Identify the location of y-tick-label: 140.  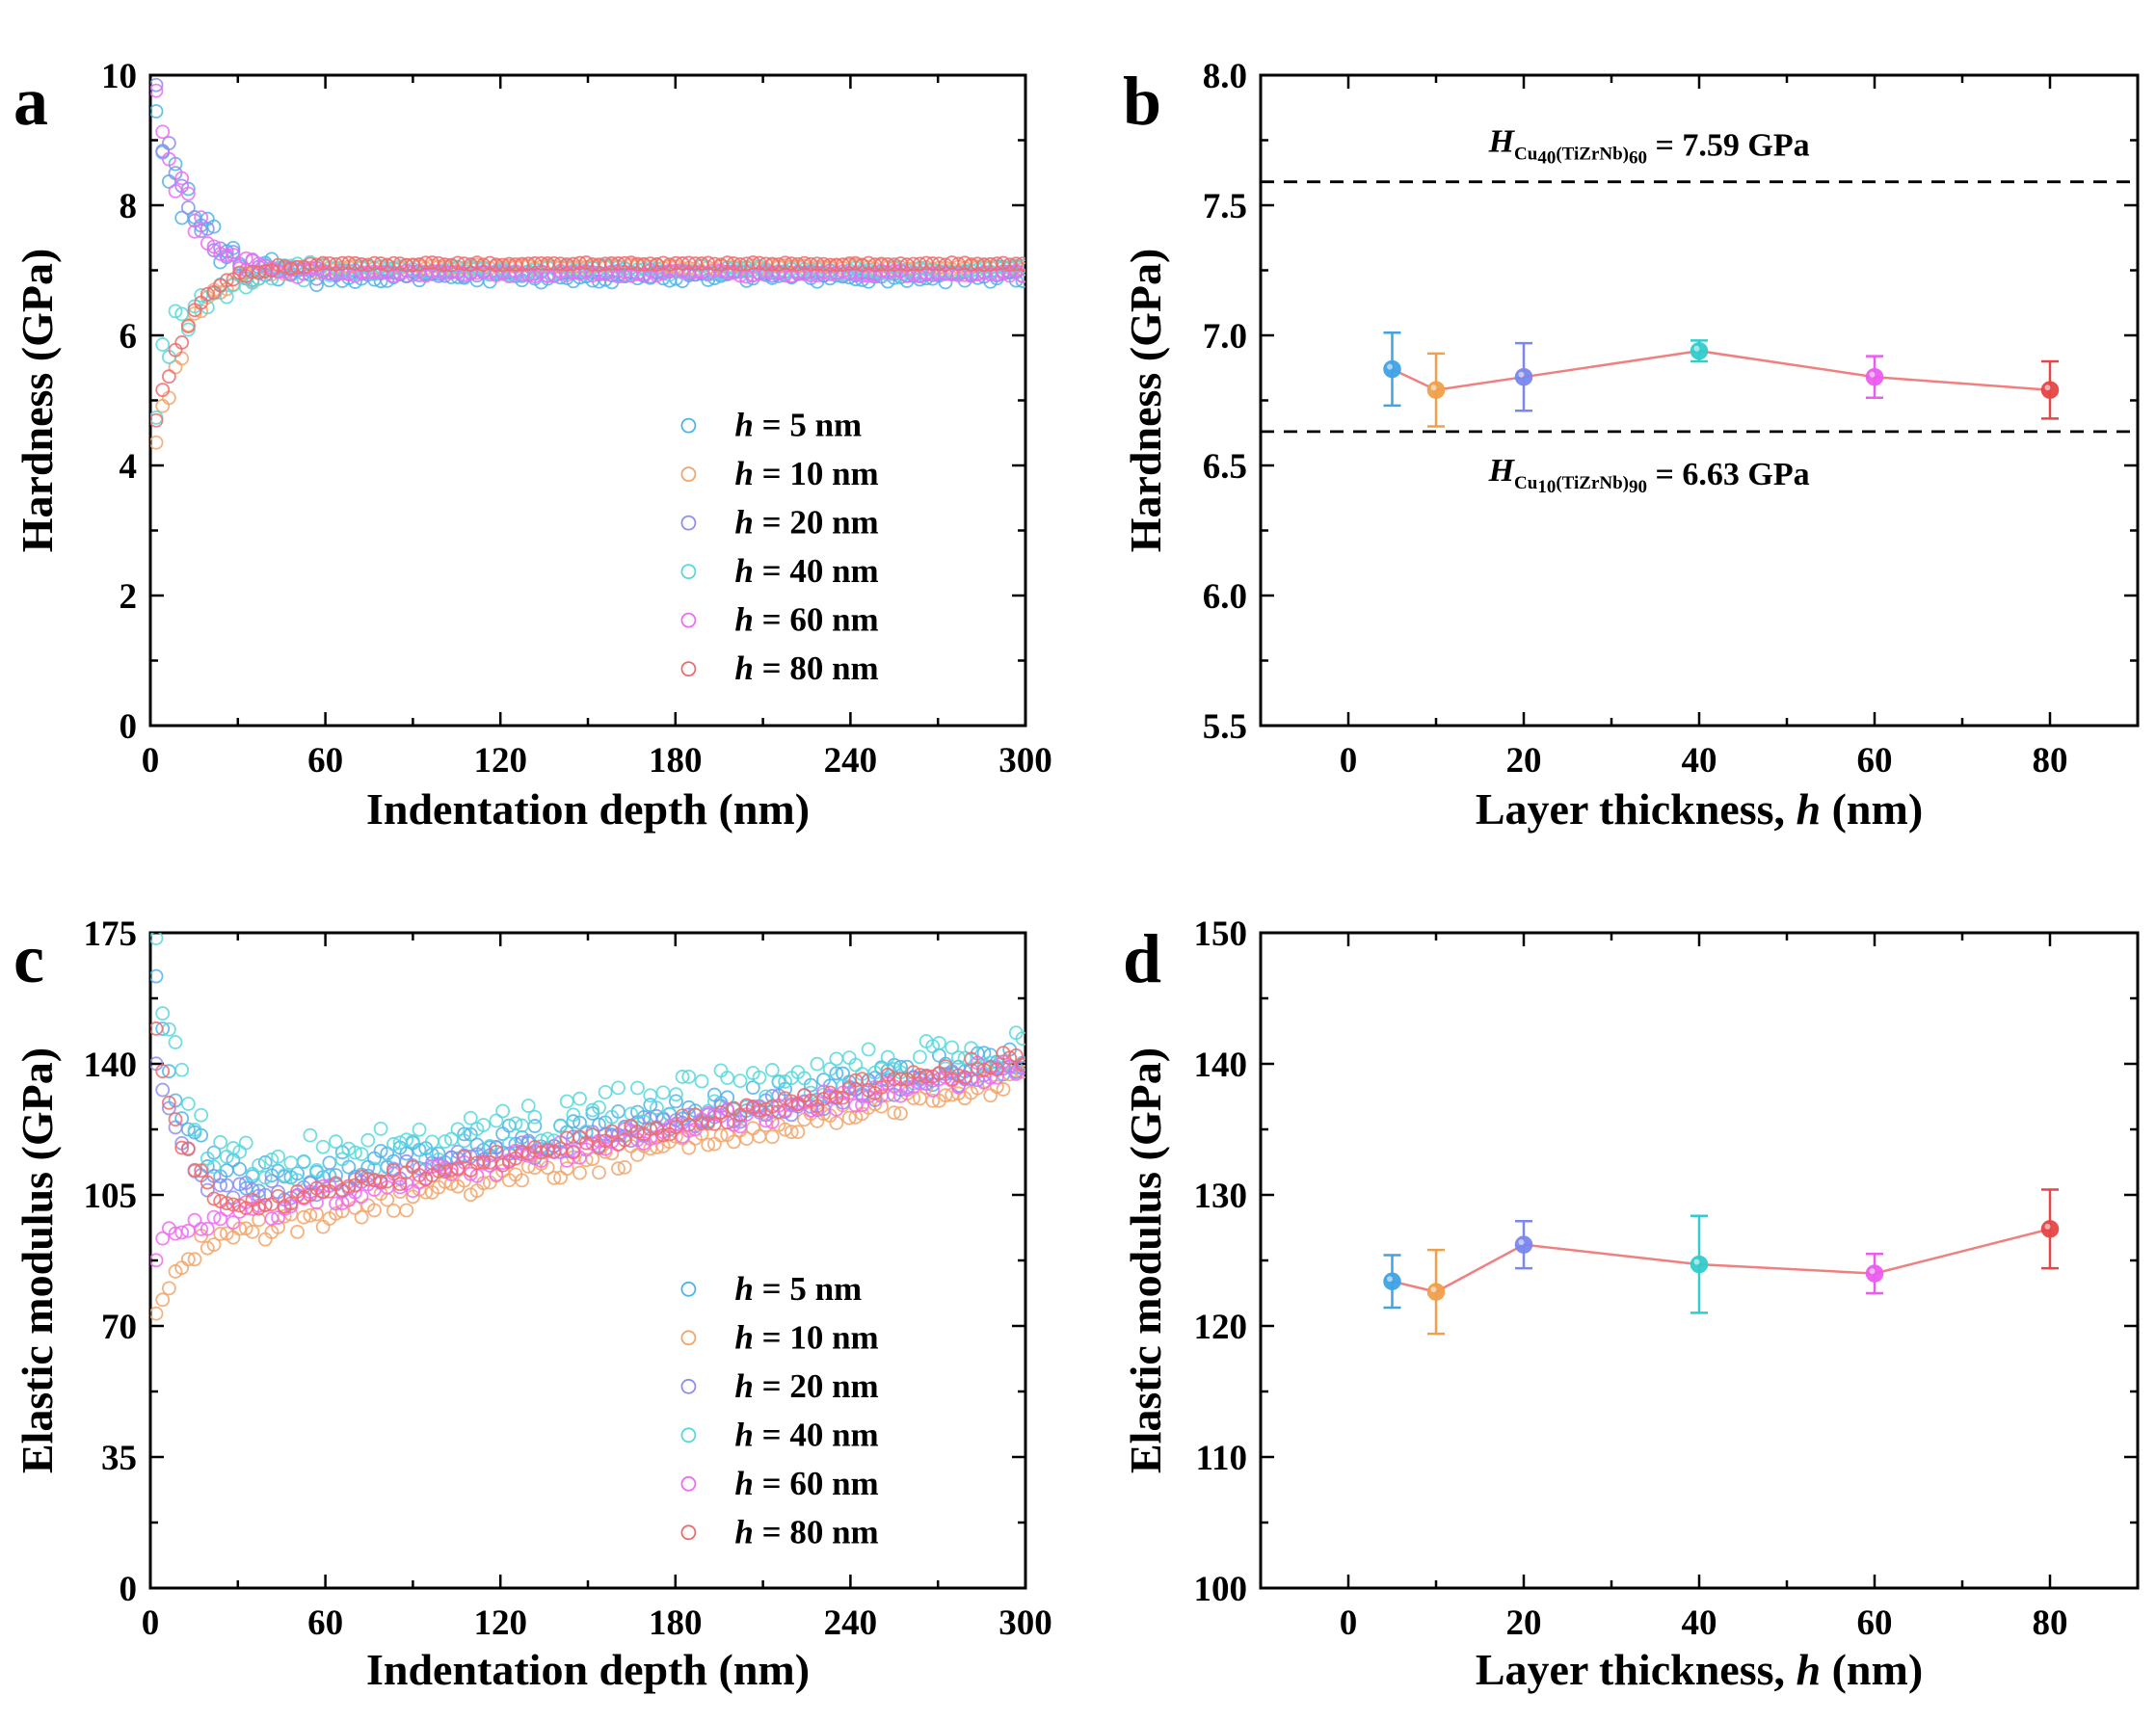
(1221, 1066).